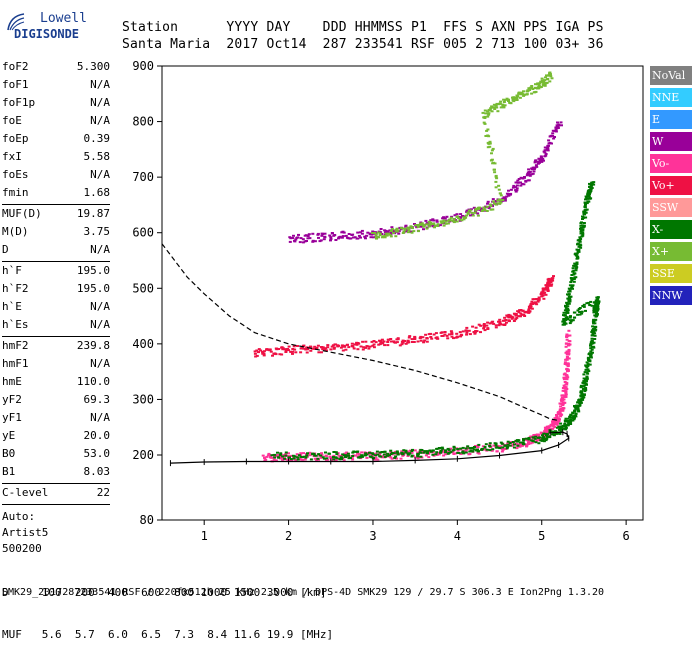  What do you see at coordinates (671, 97) in the screenshot?
I see `legend-item: NNE` at bounding box center [671, 97].